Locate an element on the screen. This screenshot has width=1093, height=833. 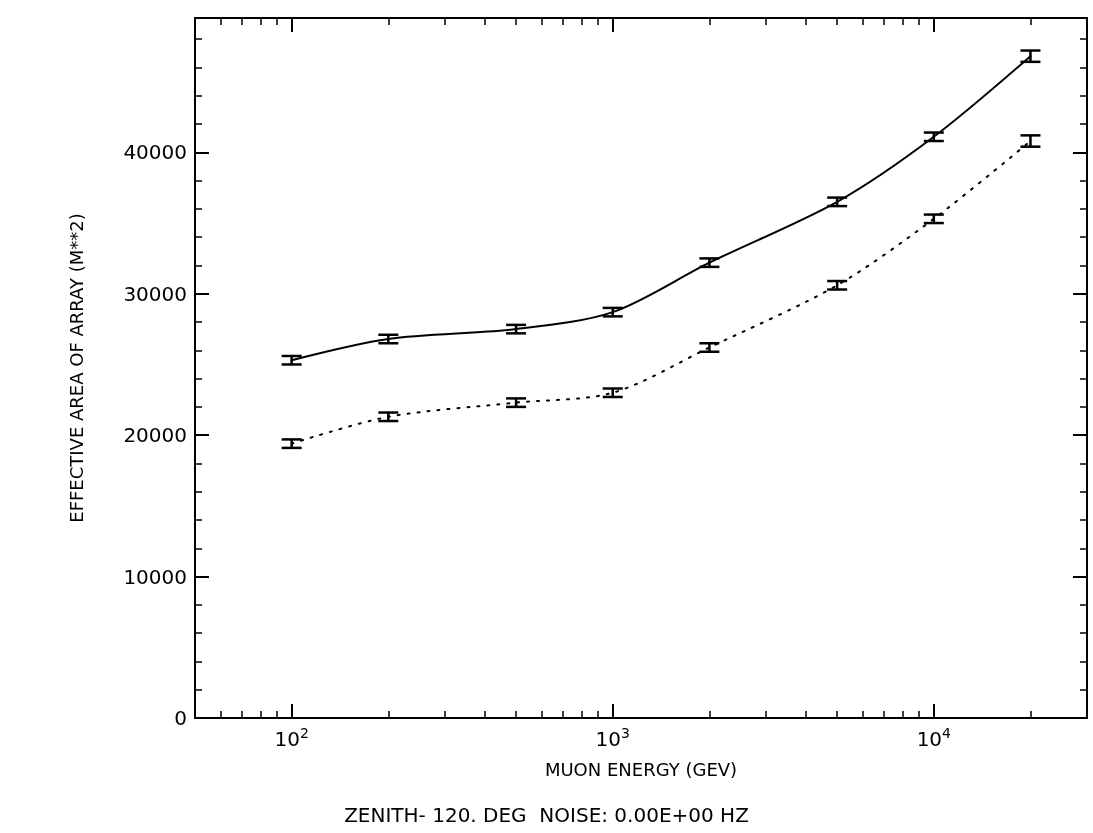
y-tick-label: 20000 is located at coordinates (155, 435).